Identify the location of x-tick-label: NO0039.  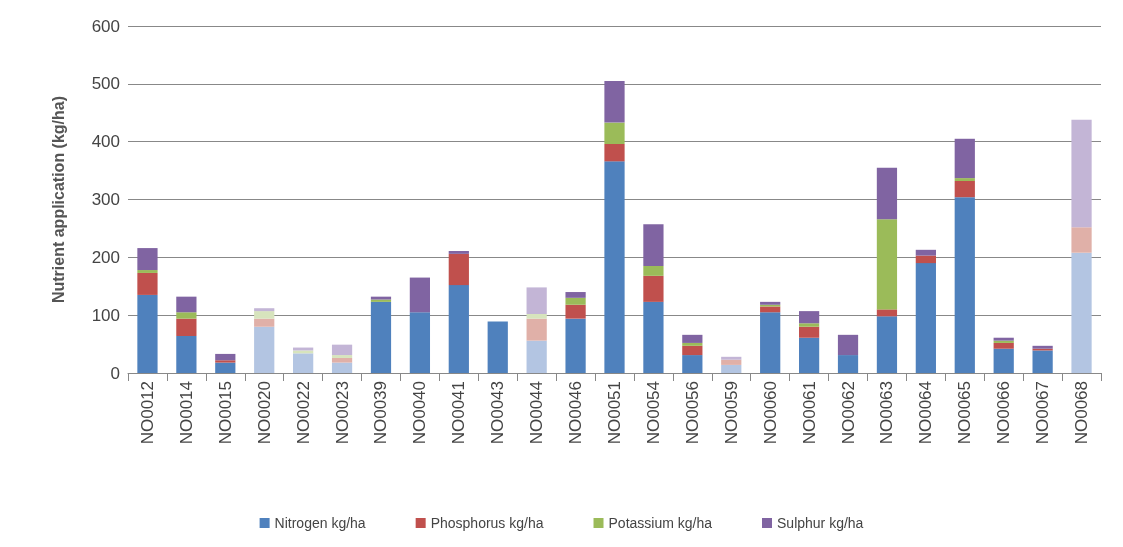
(381, 413).